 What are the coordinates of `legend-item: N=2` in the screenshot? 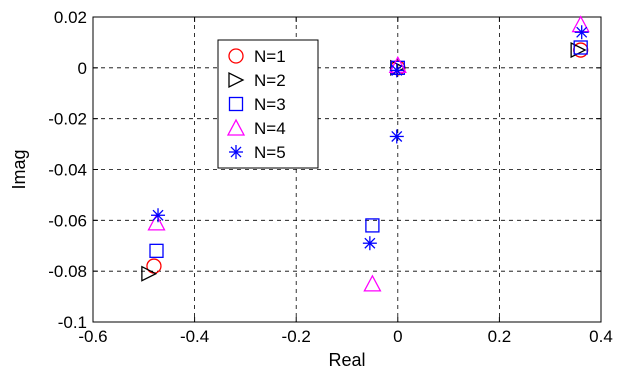 It's located at (257, 80).